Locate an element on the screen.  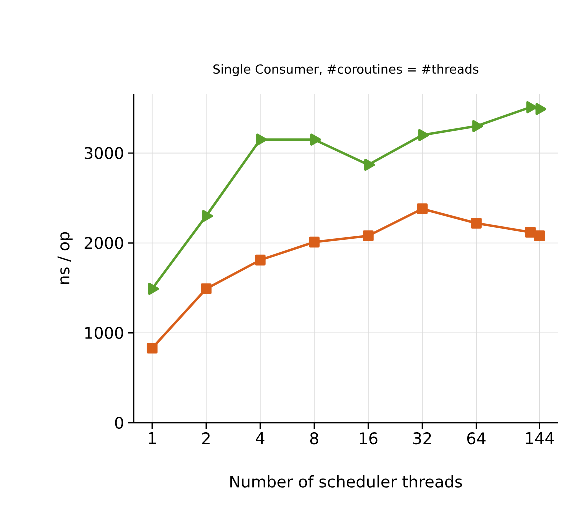
y-tick-label: 0 is located at coordinates (119, 423).